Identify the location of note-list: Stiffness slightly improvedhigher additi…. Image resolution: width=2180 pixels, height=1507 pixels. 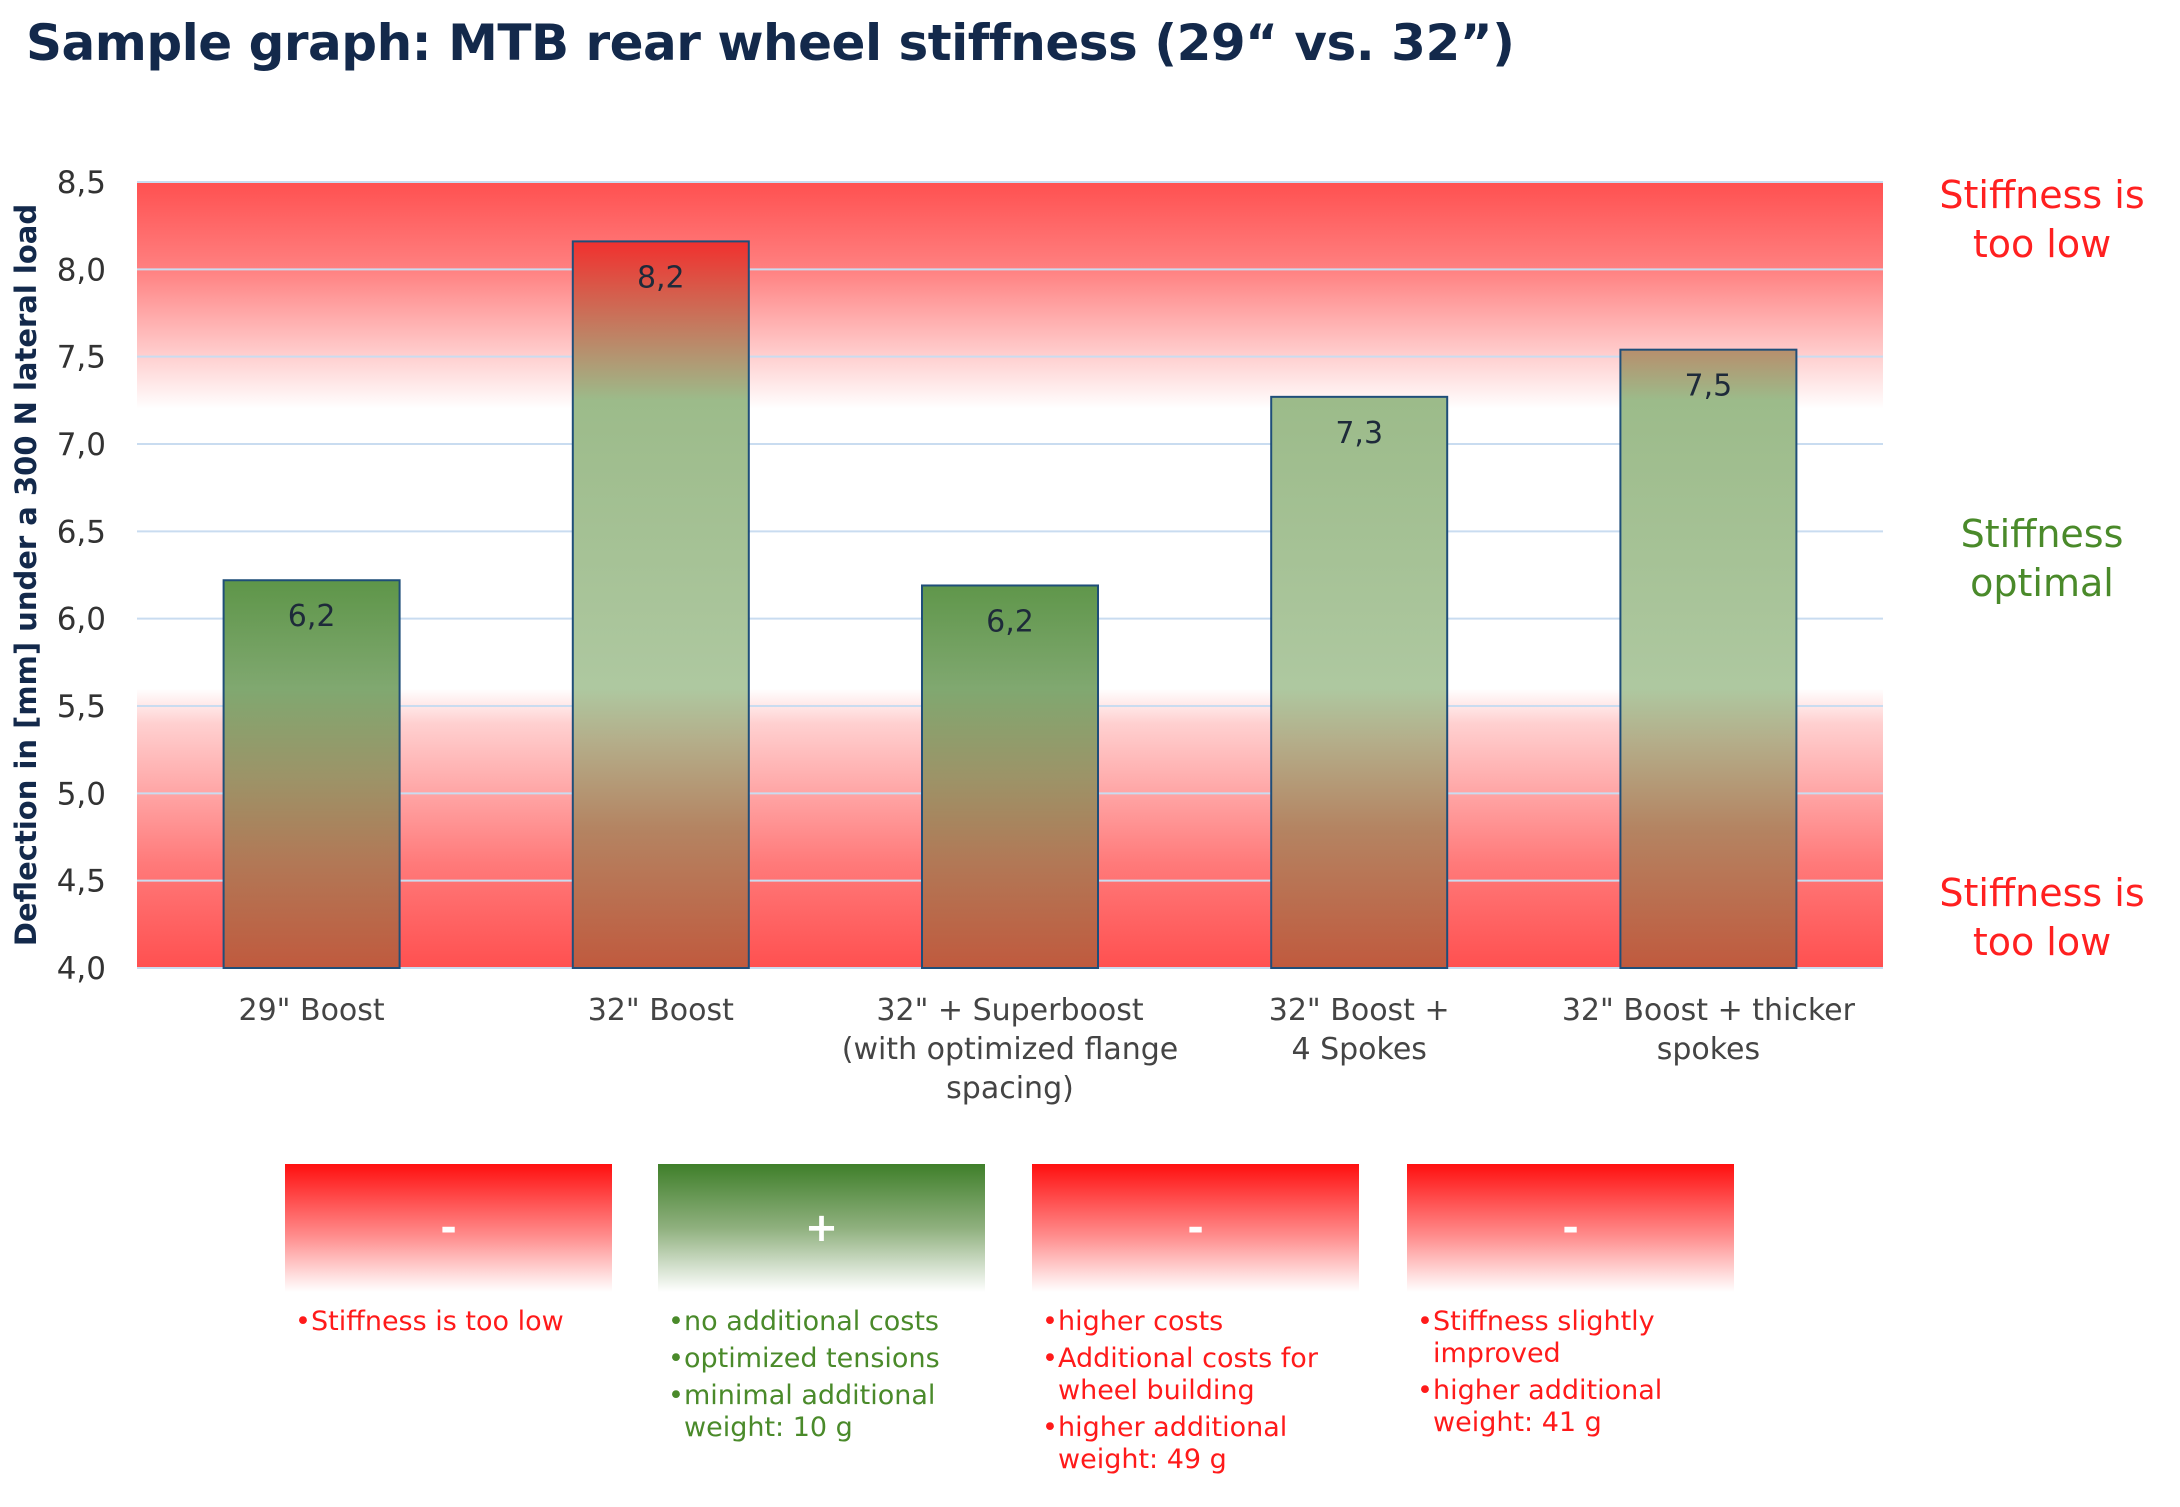
(1570, 1372).